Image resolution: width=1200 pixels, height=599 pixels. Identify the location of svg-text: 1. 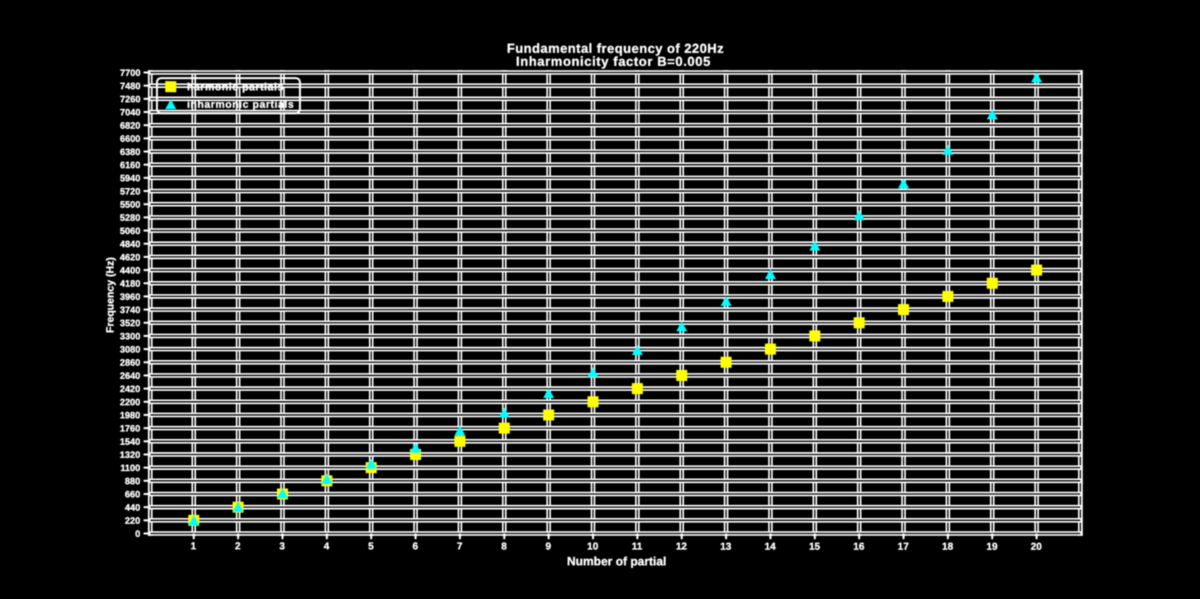
(194, 546).